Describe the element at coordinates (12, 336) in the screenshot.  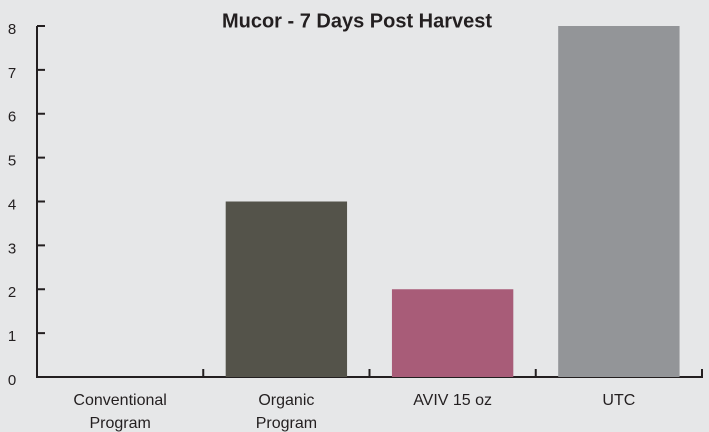
I see `y-tick-label: 1` at that location.